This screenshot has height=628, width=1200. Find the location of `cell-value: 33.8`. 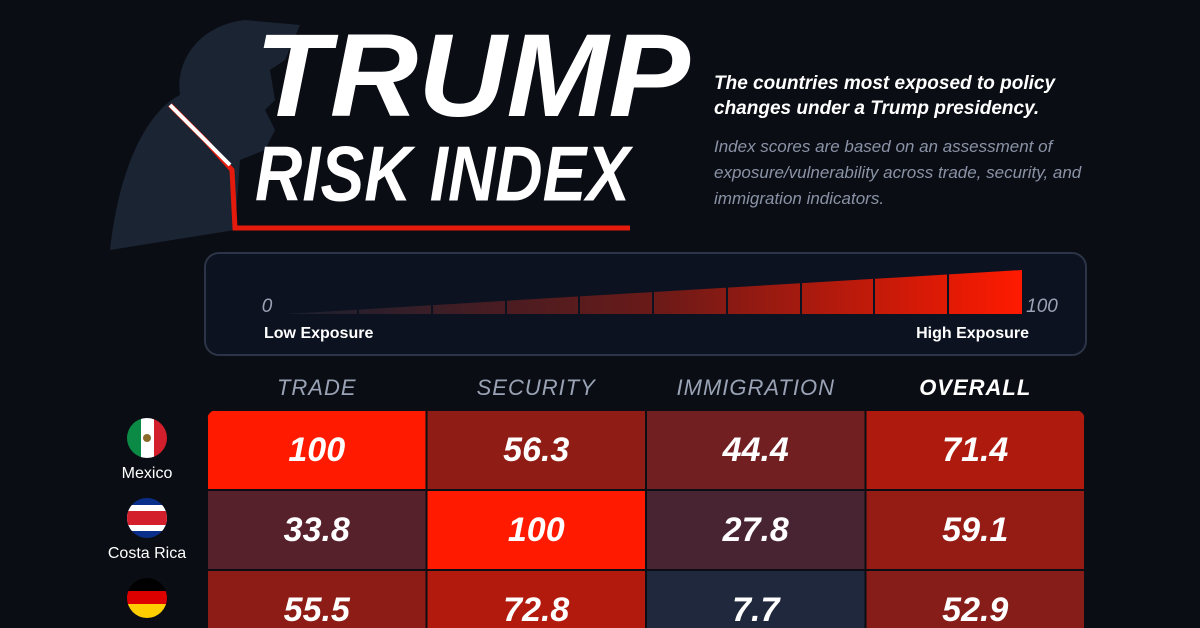

cell-value: 33.8 is located at coordinates (317, 530).